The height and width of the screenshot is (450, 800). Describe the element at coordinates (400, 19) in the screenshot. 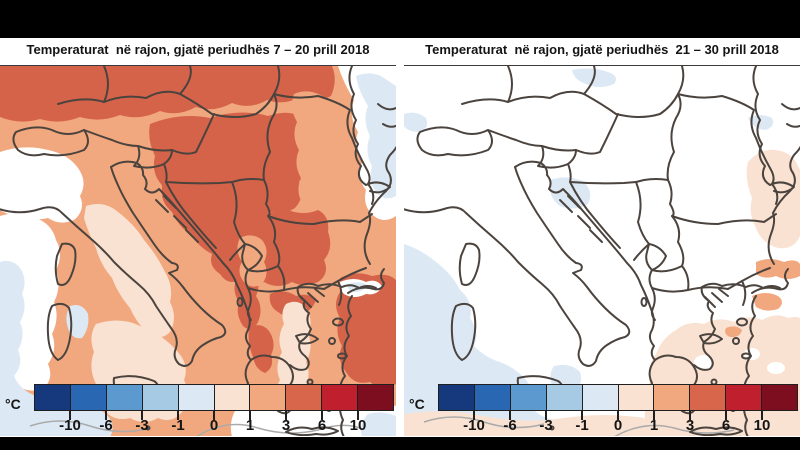

I see `letterbox-top-bar` at that location.